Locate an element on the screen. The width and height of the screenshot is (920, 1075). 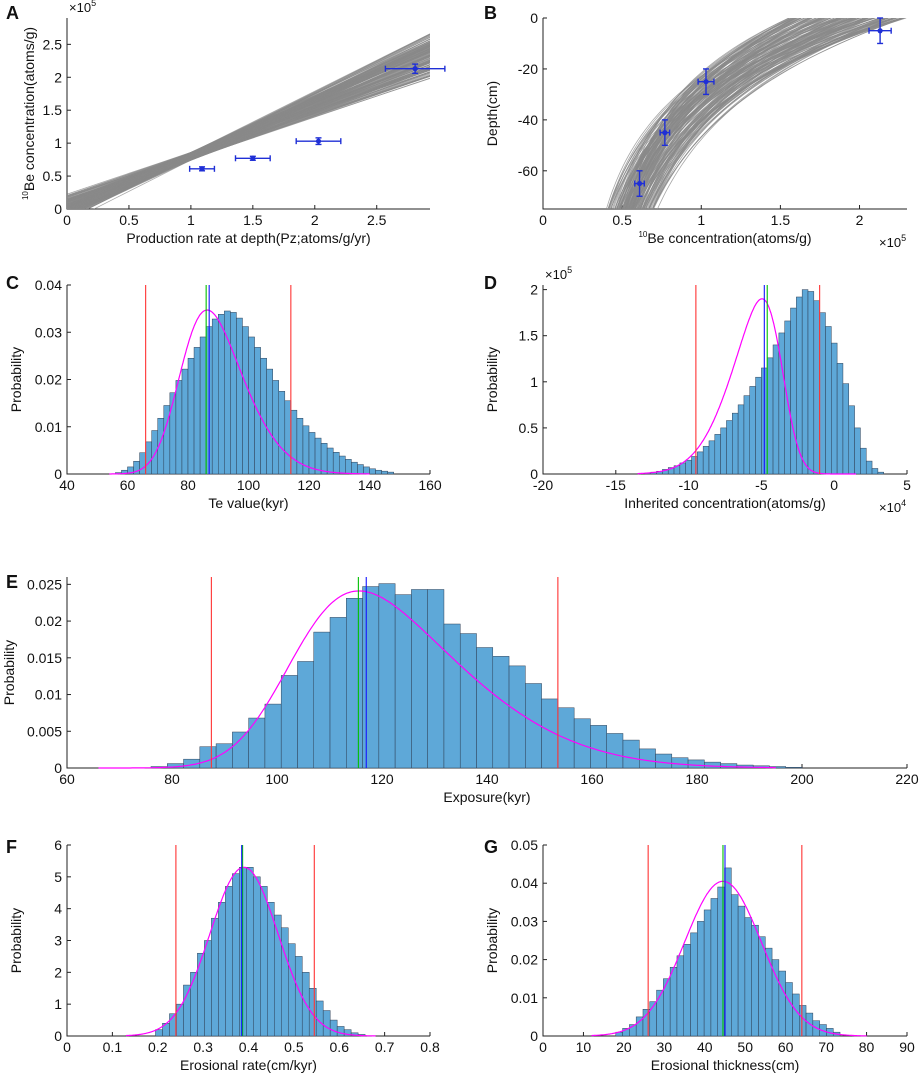
y-multiplier: ×10⁵ is located at coordinates (82, 7).